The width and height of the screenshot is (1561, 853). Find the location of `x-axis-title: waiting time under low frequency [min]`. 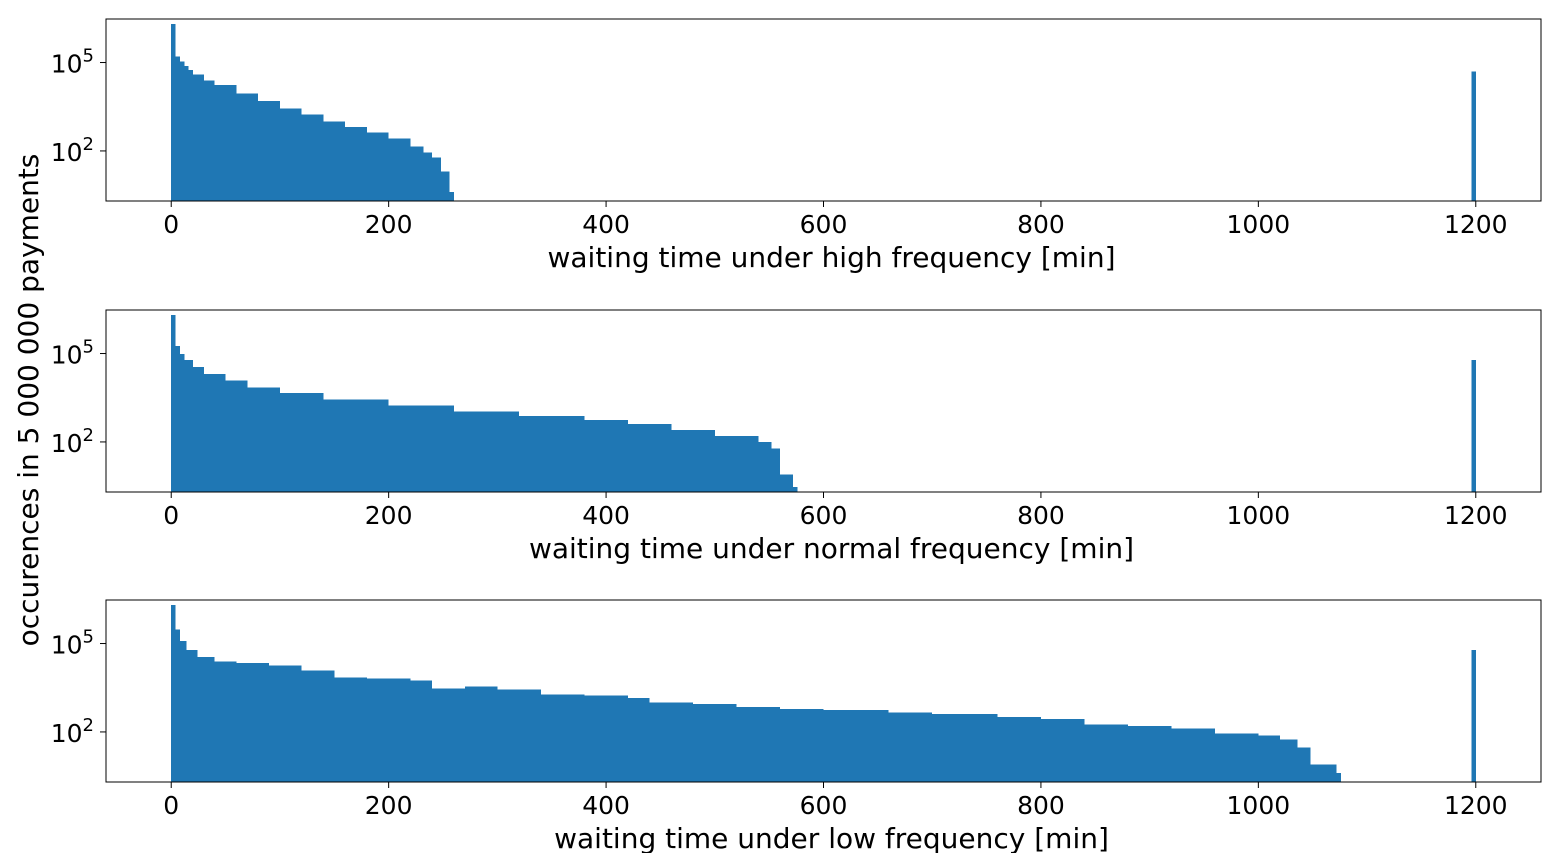

x-axis-title: waiting time under low frequency [min] is located at coordinates (831, 837).